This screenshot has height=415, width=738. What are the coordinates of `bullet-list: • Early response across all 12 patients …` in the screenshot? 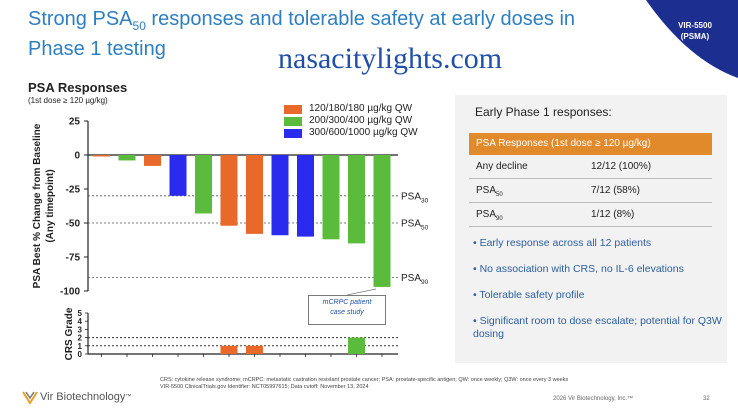 It's located at (600, 295).